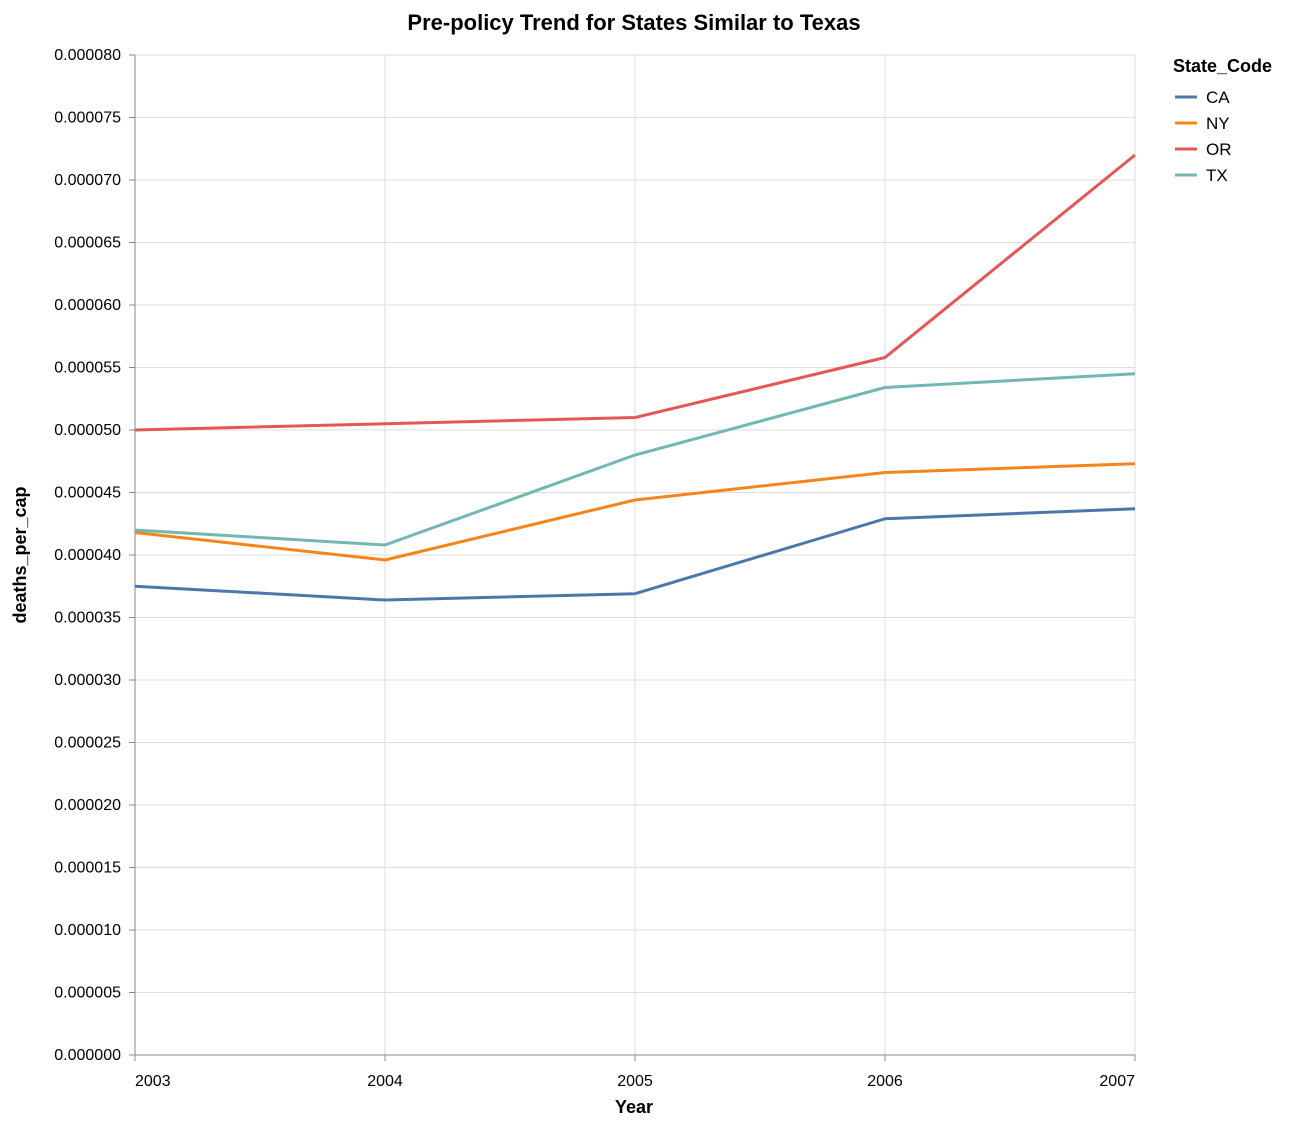 The width and height of the screenshot is (1306, 1130). What do you see at coordinates (87, 180) in the screenshot?
I see `y-tick-label: 0.000070` at bounding box center [87, 180].